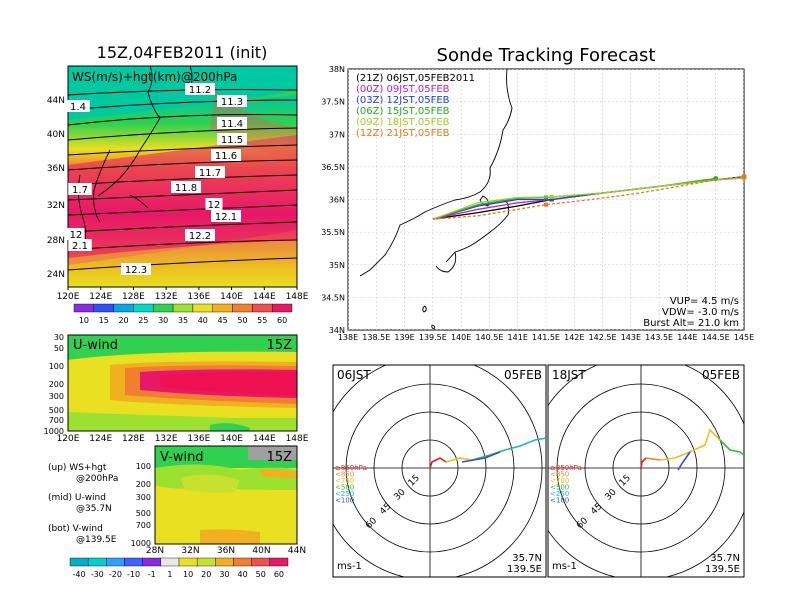 This screenshot has height=612, width=792. What do you see at coordinates (95, 345) in the screenshot?
I see `uwind-label: U-wind` at bounding box center [95, 345].